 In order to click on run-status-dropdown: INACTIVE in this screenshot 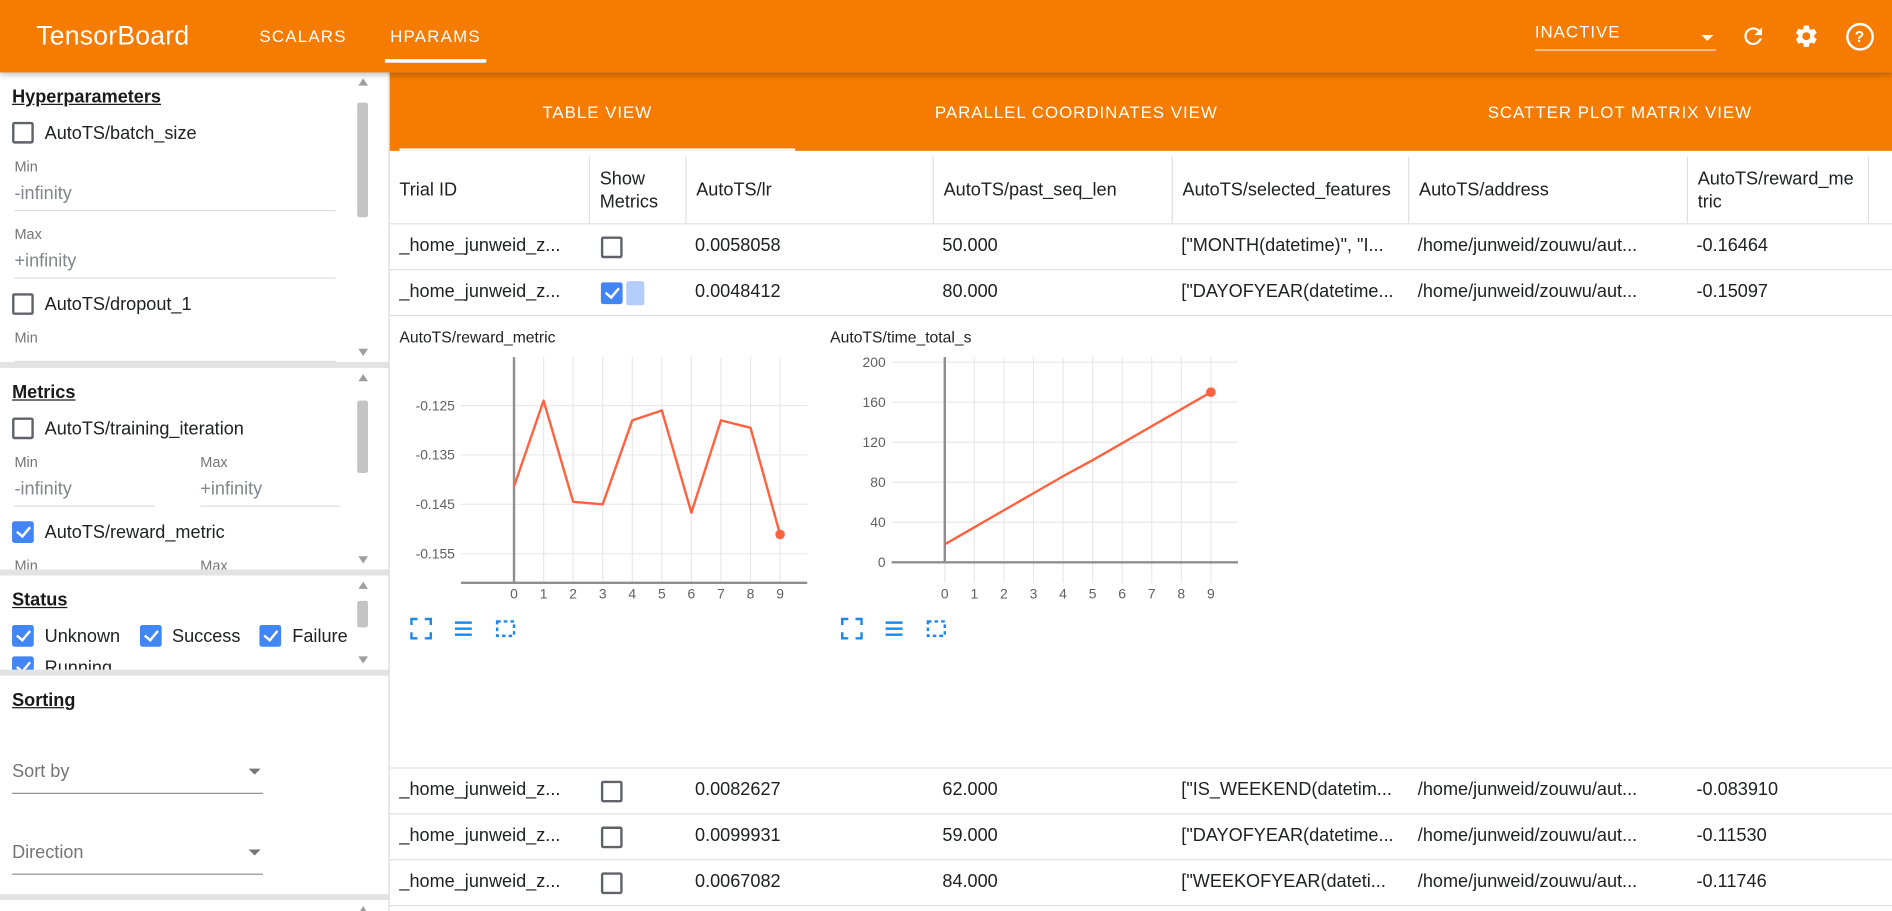, I will do `click(1625, 36)`.